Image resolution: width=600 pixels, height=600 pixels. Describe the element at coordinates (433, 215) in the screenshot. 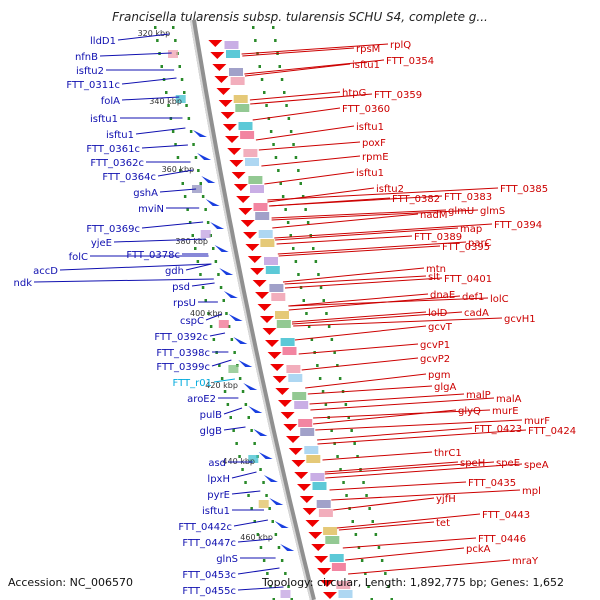

I see `reverse-gene-label: nadM` at that location.